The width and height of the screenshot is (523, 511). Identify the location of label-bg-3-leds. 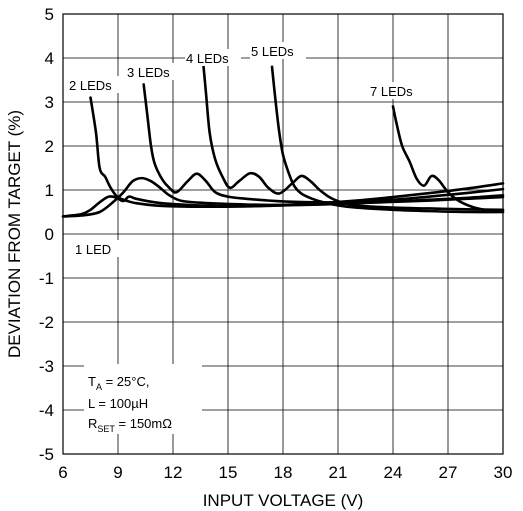
(154, 71).